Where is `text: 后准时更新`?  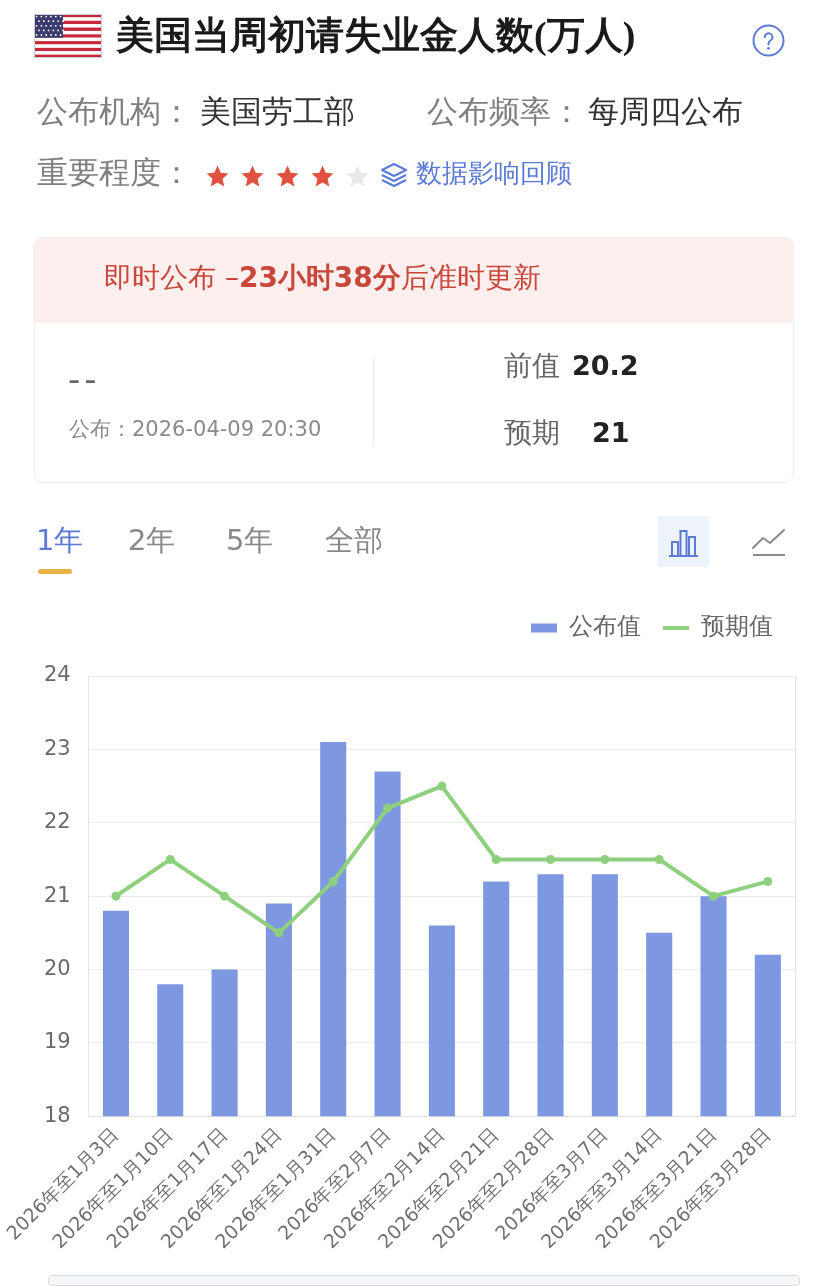 text: 后准时更新 is located at coordinates (470, 278).